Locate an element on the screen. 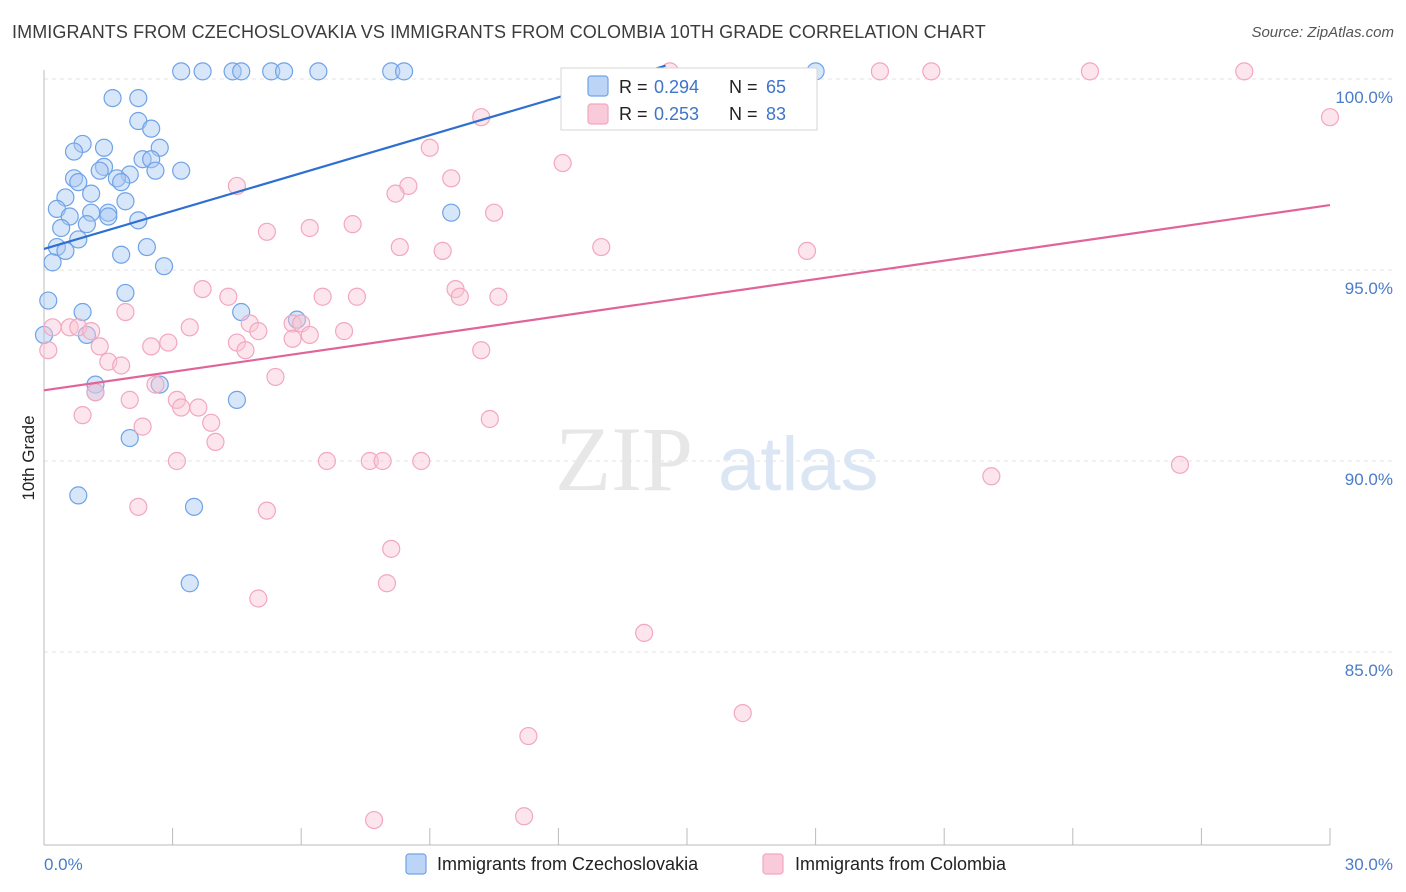  legend-r-value-1: 0.294 is located at coordinates (676, 87).